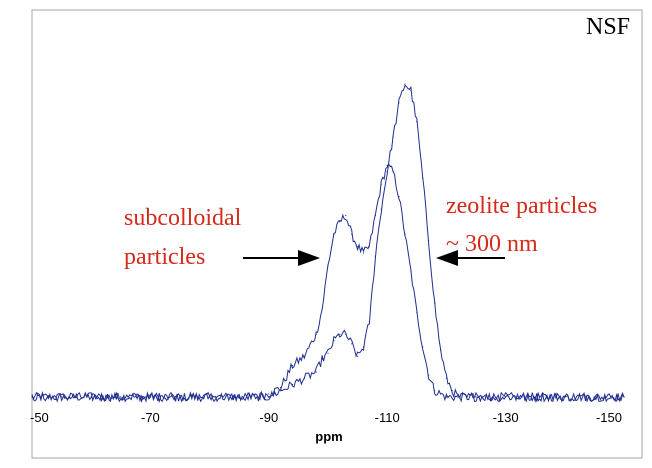  Describe the element at coordinates (326, 417) in the screenshot. I see `x-tick-labels: -50 -70 -90 -110 -130 -150` at that location.